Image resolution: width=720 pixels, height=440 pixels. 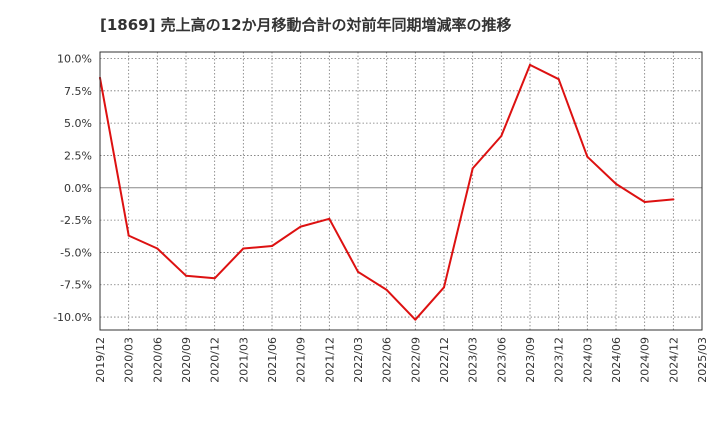 What do you see at coordinates (129, 360) in the screenshot?
I see `x-tick-label: 2020/03` at bounding box center [129, 360].